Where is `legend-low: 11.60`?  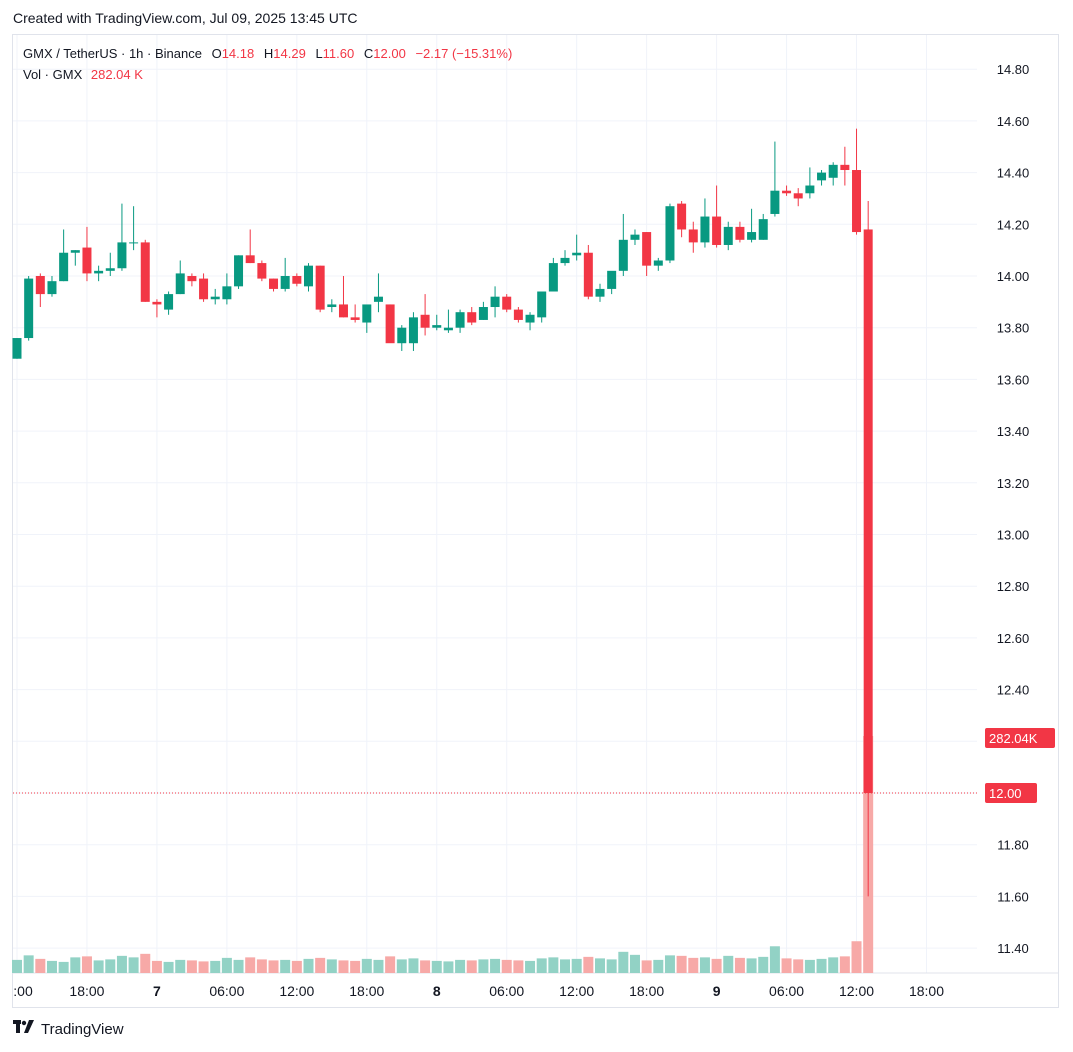 legend-low: 11.60 is located at coordinates (338, 53).